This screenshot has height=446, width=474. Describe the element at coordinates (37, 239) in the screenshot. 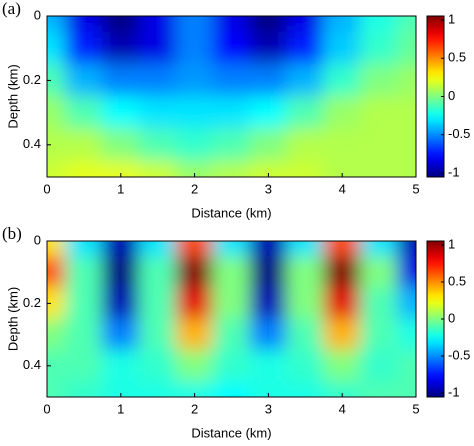

I see `y-tick-label: 0` at that location.